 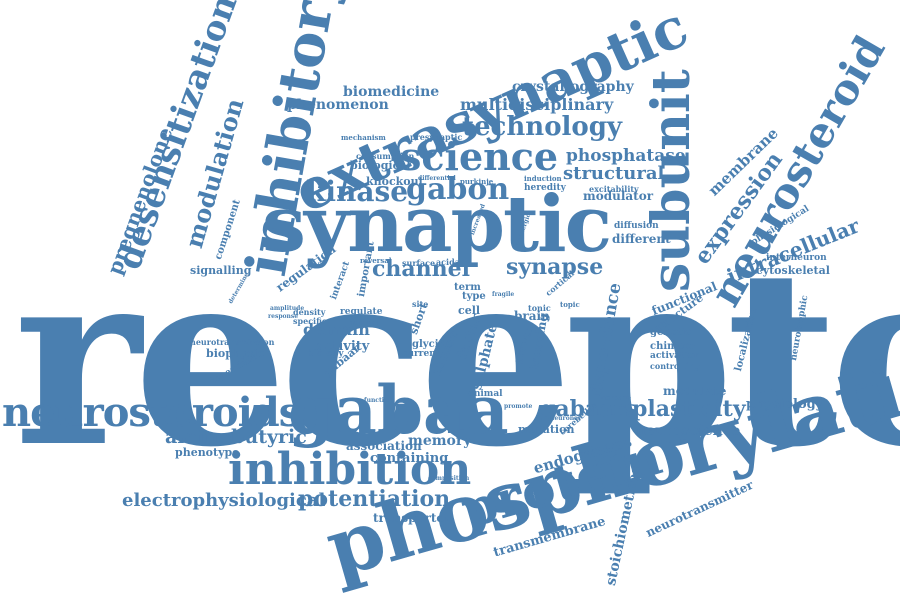 I want to click on word-excitability: excitability, so click(x=614, y=189).